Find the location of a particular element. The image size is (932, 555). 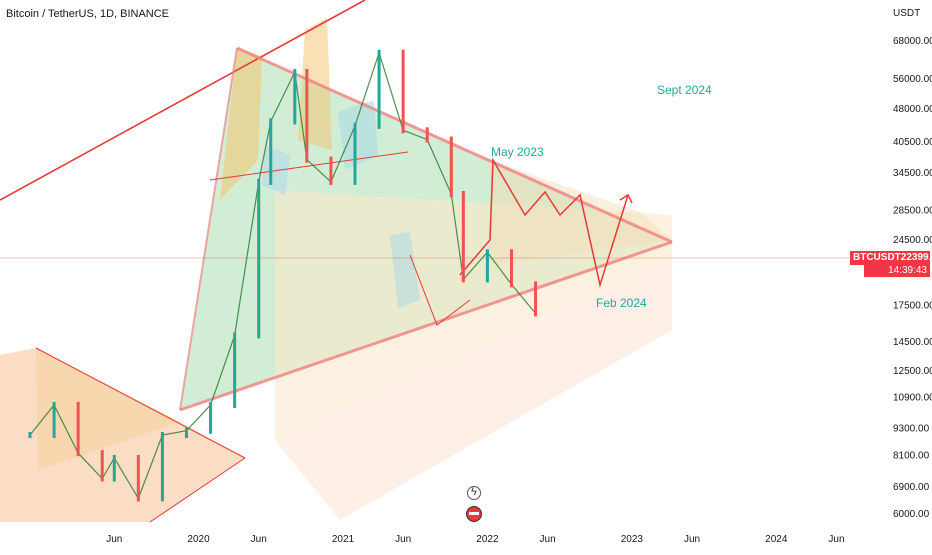

price-tick-label: 17500.00 is located at coordinates (912, 305).